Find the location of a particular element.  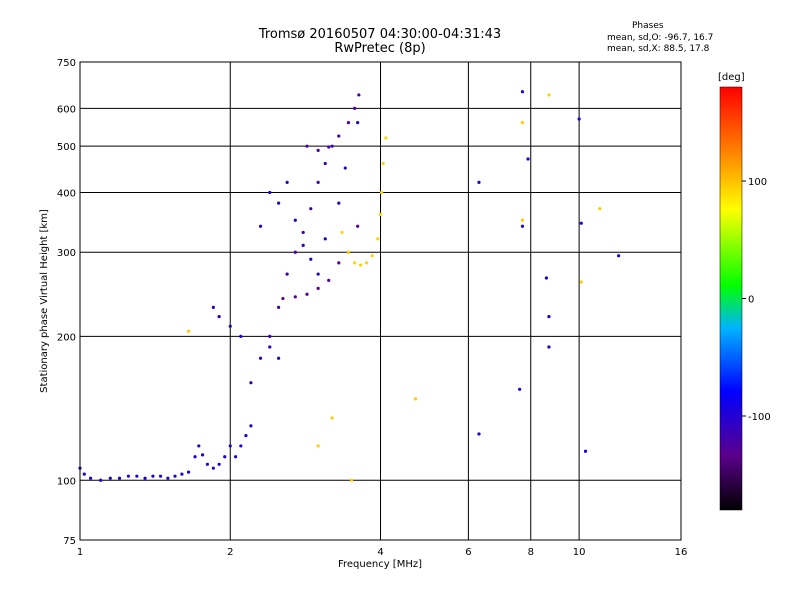

y-tick-label: 600 is located at coordinates (66, 109).